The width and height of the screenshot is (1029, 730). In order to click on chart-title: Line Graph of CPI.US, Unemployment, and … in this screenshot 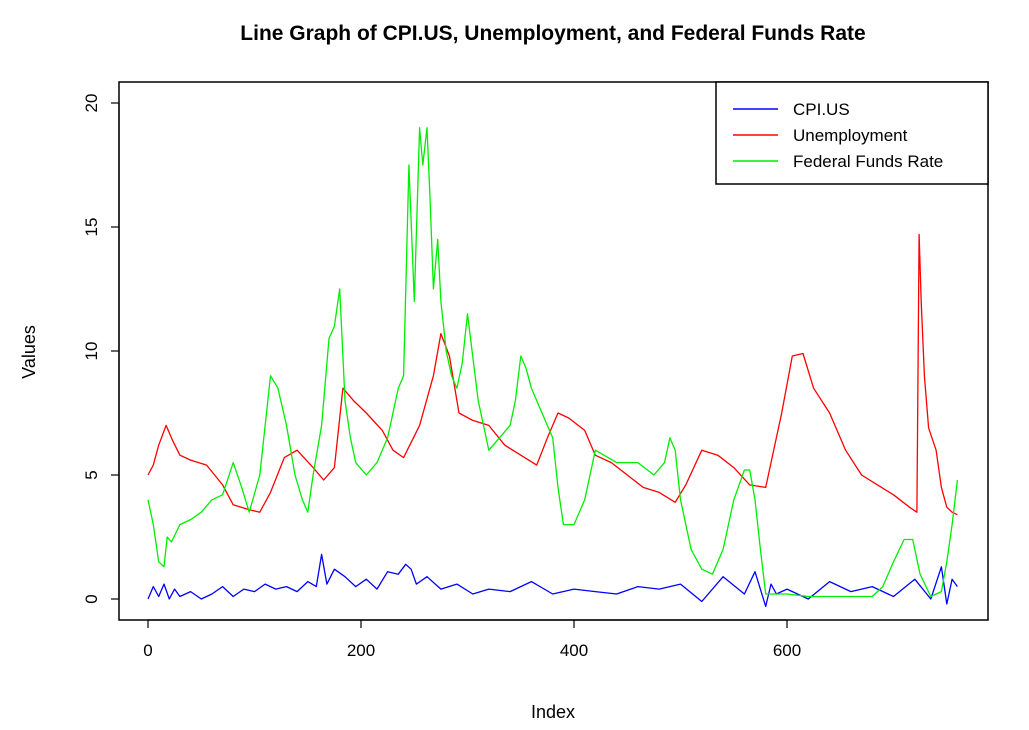, I will do `click(552, 33)`.